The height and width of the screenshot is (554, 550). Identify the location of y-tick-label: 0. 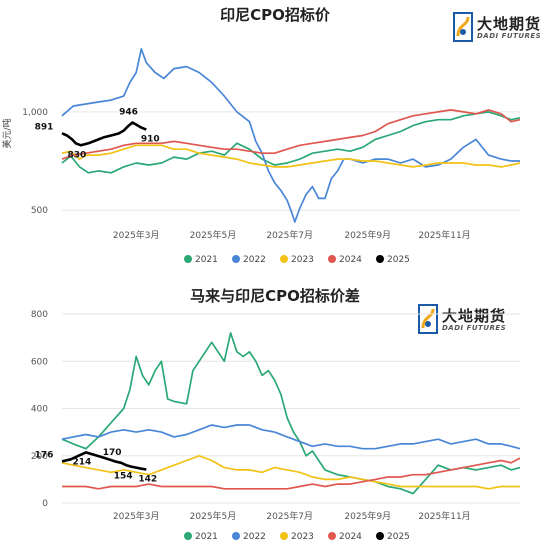
(45, 504).